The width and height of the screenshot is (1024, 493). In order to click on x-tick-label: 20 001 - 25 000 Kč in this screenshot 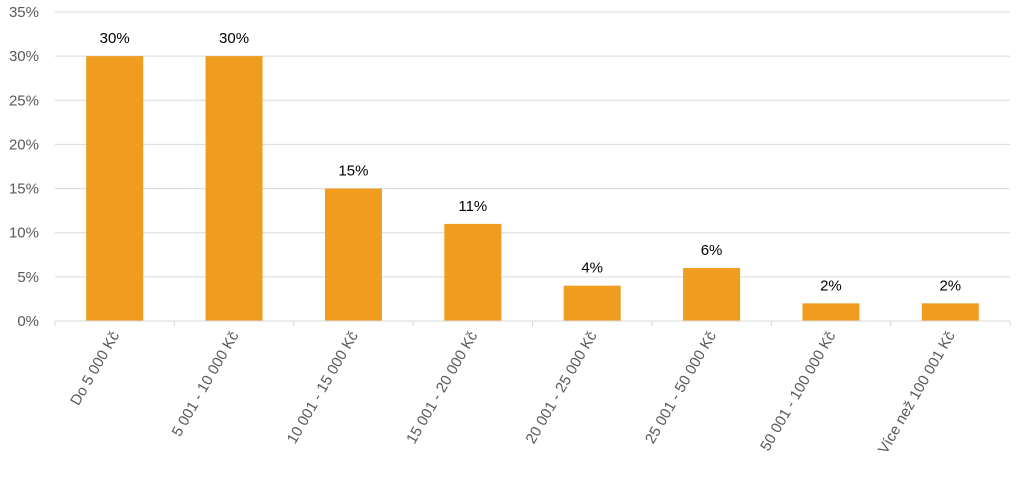, I will do `click(562, 387)`.